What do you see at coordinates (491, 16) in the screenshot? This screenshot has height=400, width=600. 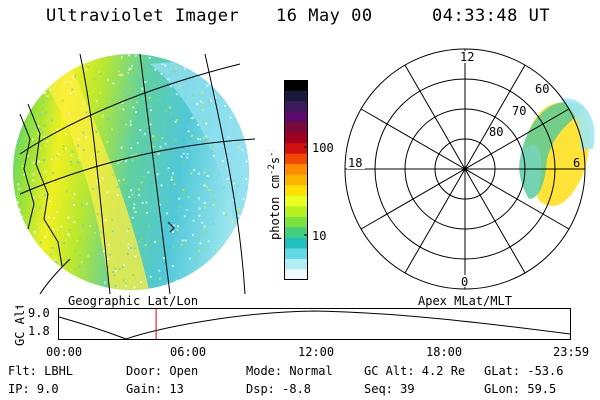 I see `image-time: 04:33:48 UT` at bounding box center [491, 16].